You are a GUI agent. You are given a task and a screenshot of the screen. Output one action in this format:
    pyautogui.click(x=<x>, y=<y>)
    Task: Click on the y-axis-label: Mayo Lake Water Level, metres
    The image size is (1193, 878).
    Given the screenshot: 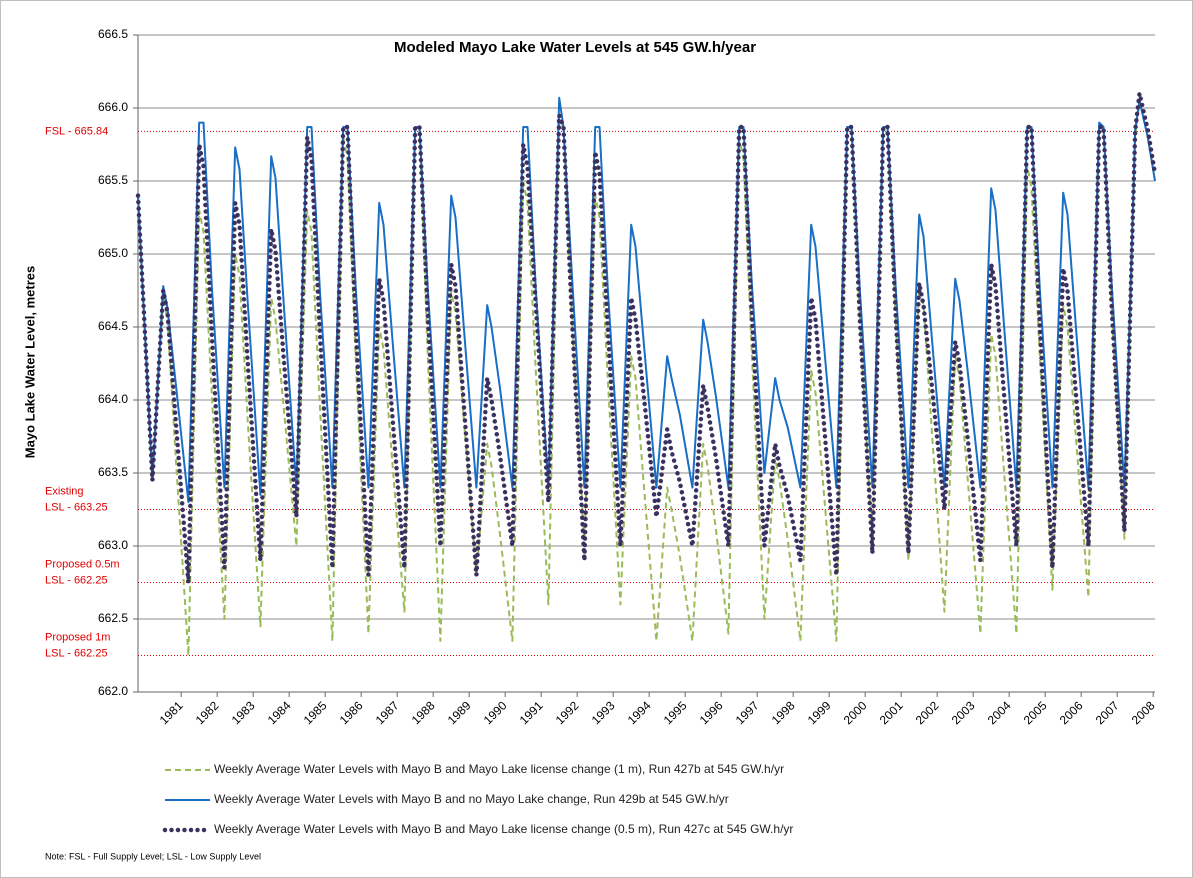 What is the action you would take?
    pyautogui.click(x=29, y=362)
    